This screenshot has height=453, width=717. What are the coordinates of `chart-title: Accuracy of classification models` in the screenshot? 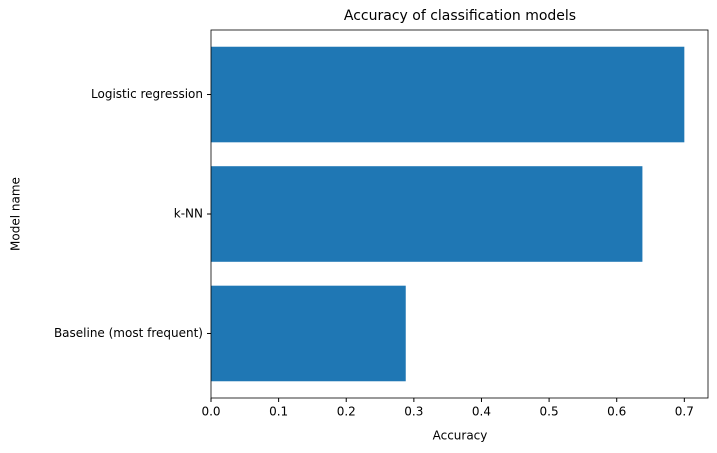 It's located at (460, 16).